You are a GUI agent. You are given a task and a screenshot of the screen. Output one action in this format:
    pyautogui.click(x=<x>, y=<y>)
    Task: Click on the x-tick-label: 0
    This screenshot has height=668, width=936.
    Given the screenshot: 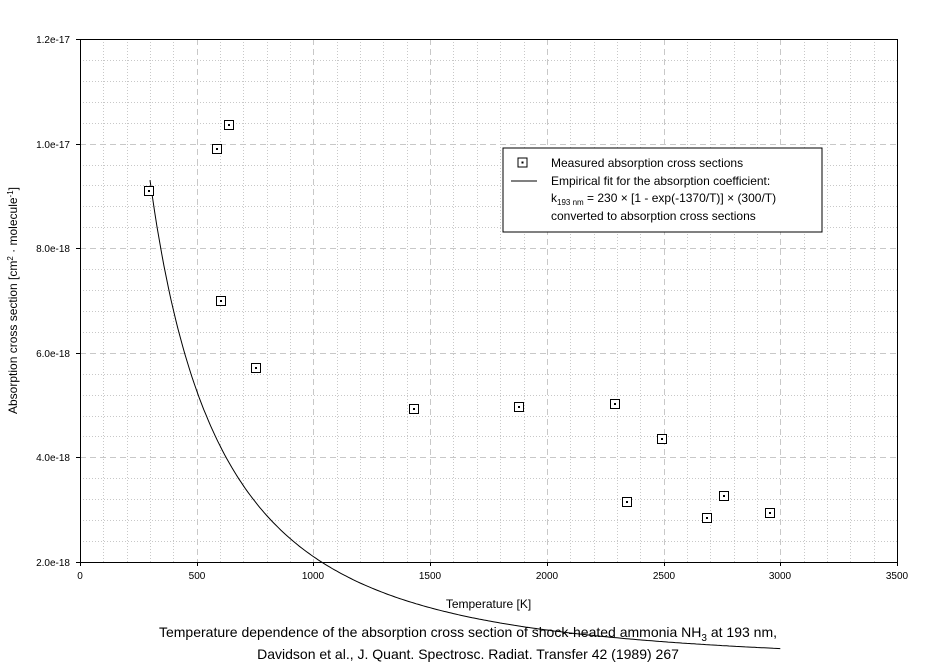 What is the action you would take?
    pyautogui.click(x=80, y=576)
    